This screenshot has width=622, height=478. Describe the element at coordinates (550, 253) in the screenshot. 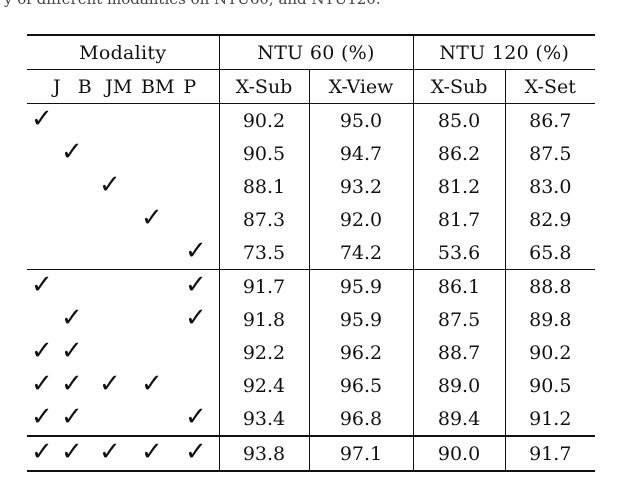

I see `value-cell: 65.8` at that location.